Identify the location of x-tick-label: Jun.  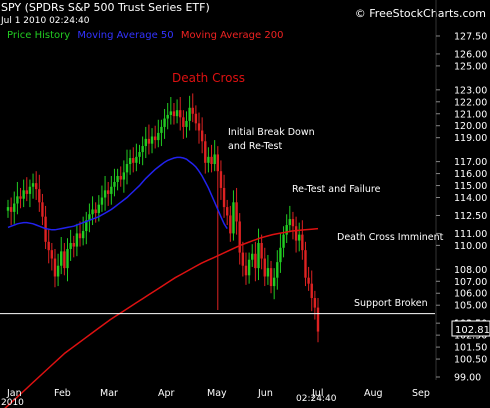
(265, 393).